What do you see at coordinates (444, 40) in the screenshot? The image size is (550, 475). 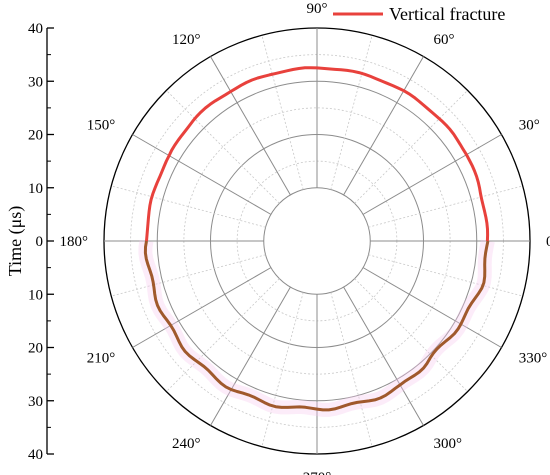 I see `angle-label: 60°` at bounding box center [444, 40].